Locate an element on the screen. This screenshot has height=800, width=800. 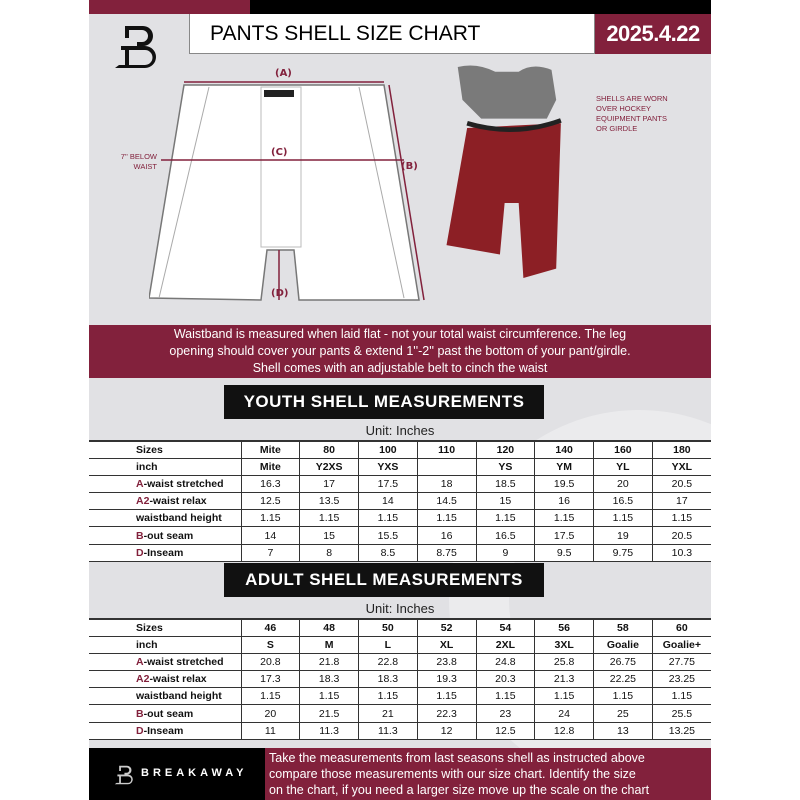
table-cell: 23.8 is located at coordinates (447, 662).